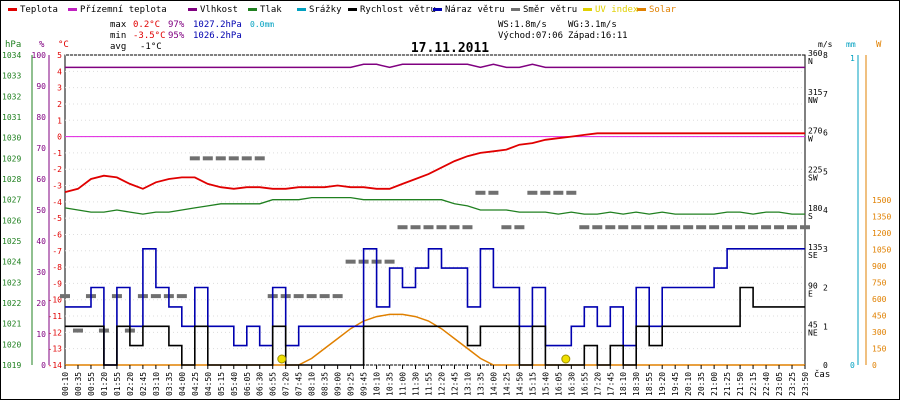 Image resolution: width=900 pixels, height=404 pixels. What do you see at coordinates (176, 36) in the screenshot?
I see `stat-min-hum: 95%` at bounding box center [176, 36].